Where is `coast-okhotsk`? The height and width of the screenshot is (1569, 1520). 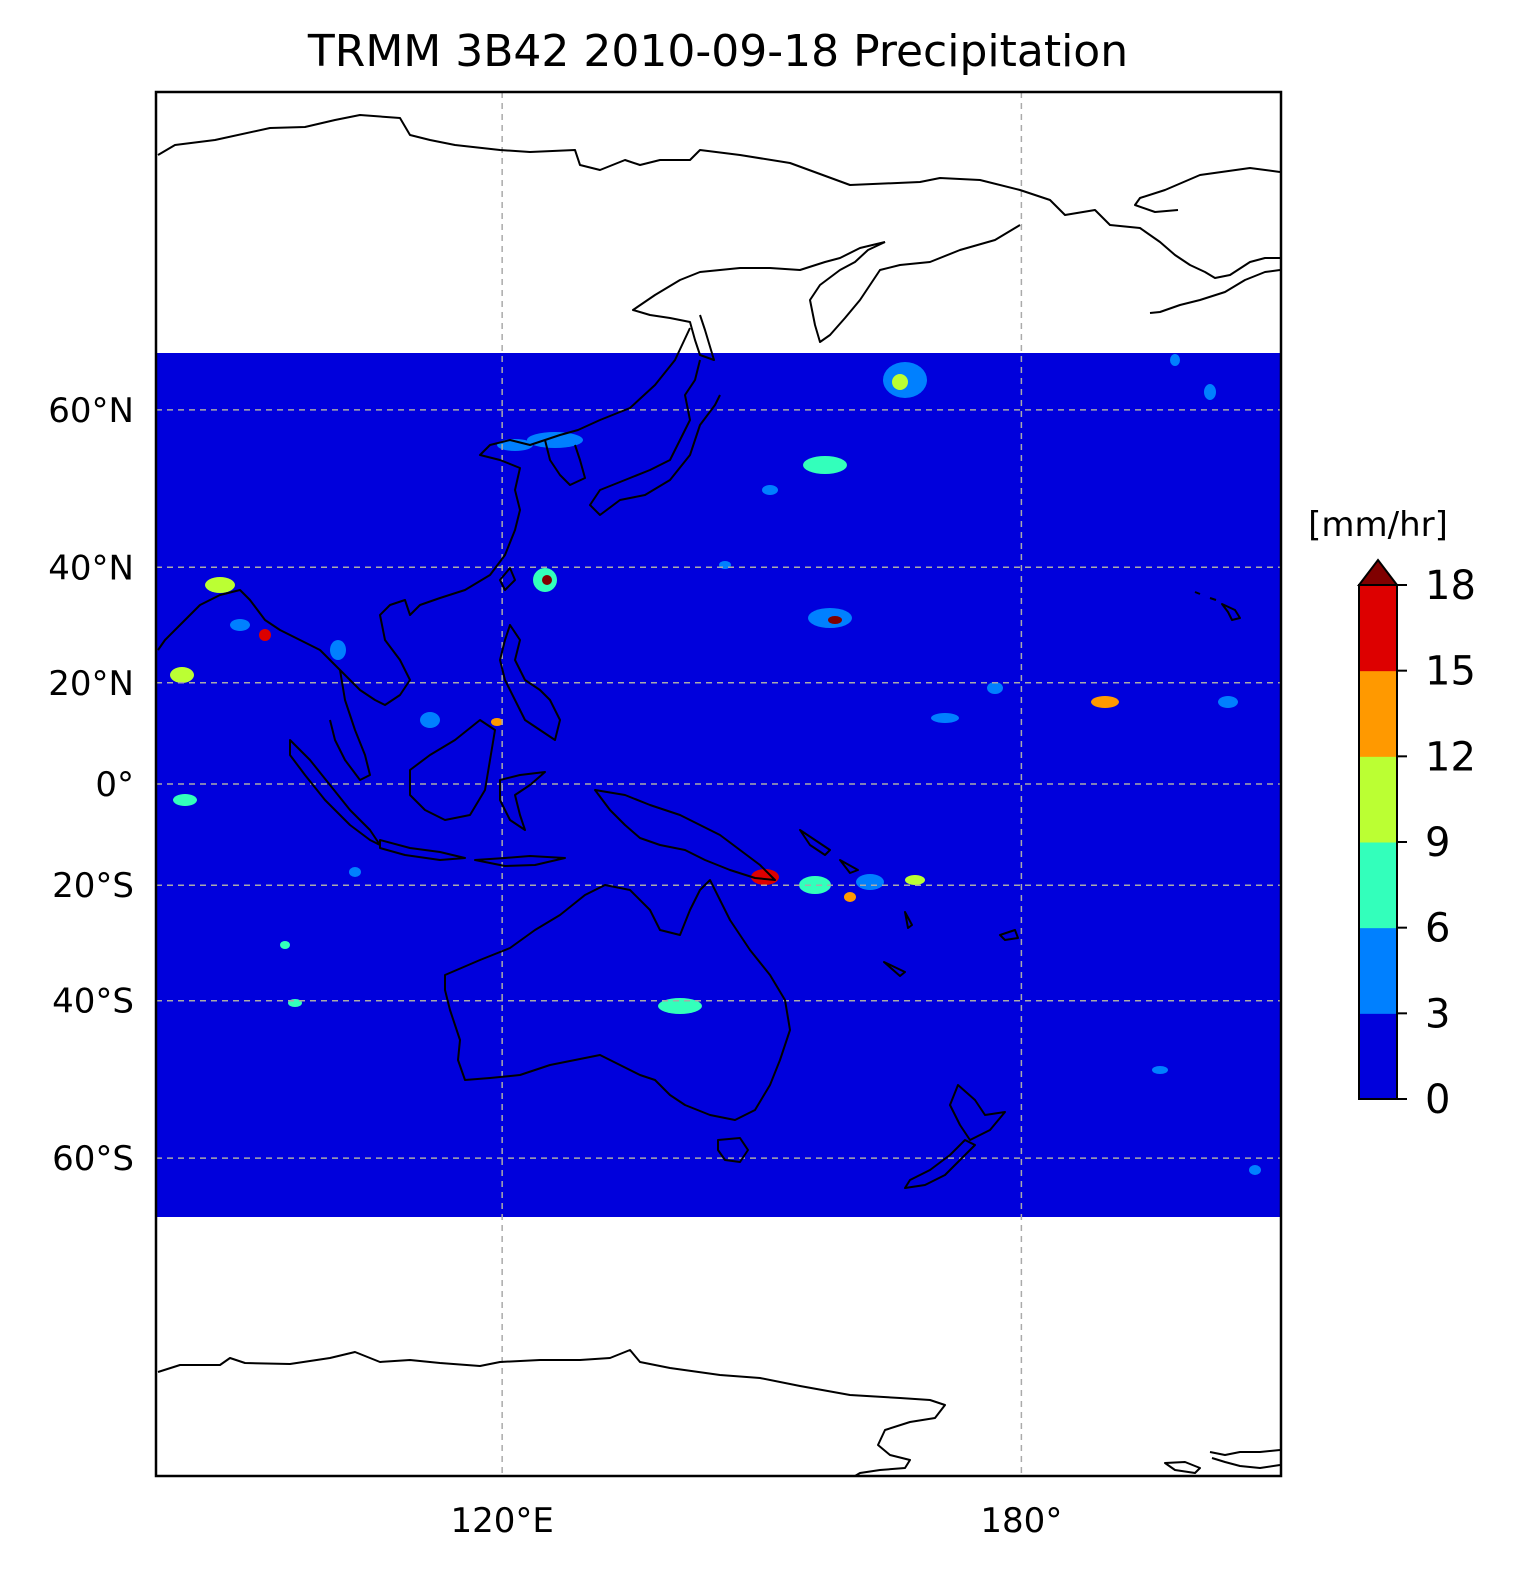 coast-okhotsk is located at coordinates (759, 301).